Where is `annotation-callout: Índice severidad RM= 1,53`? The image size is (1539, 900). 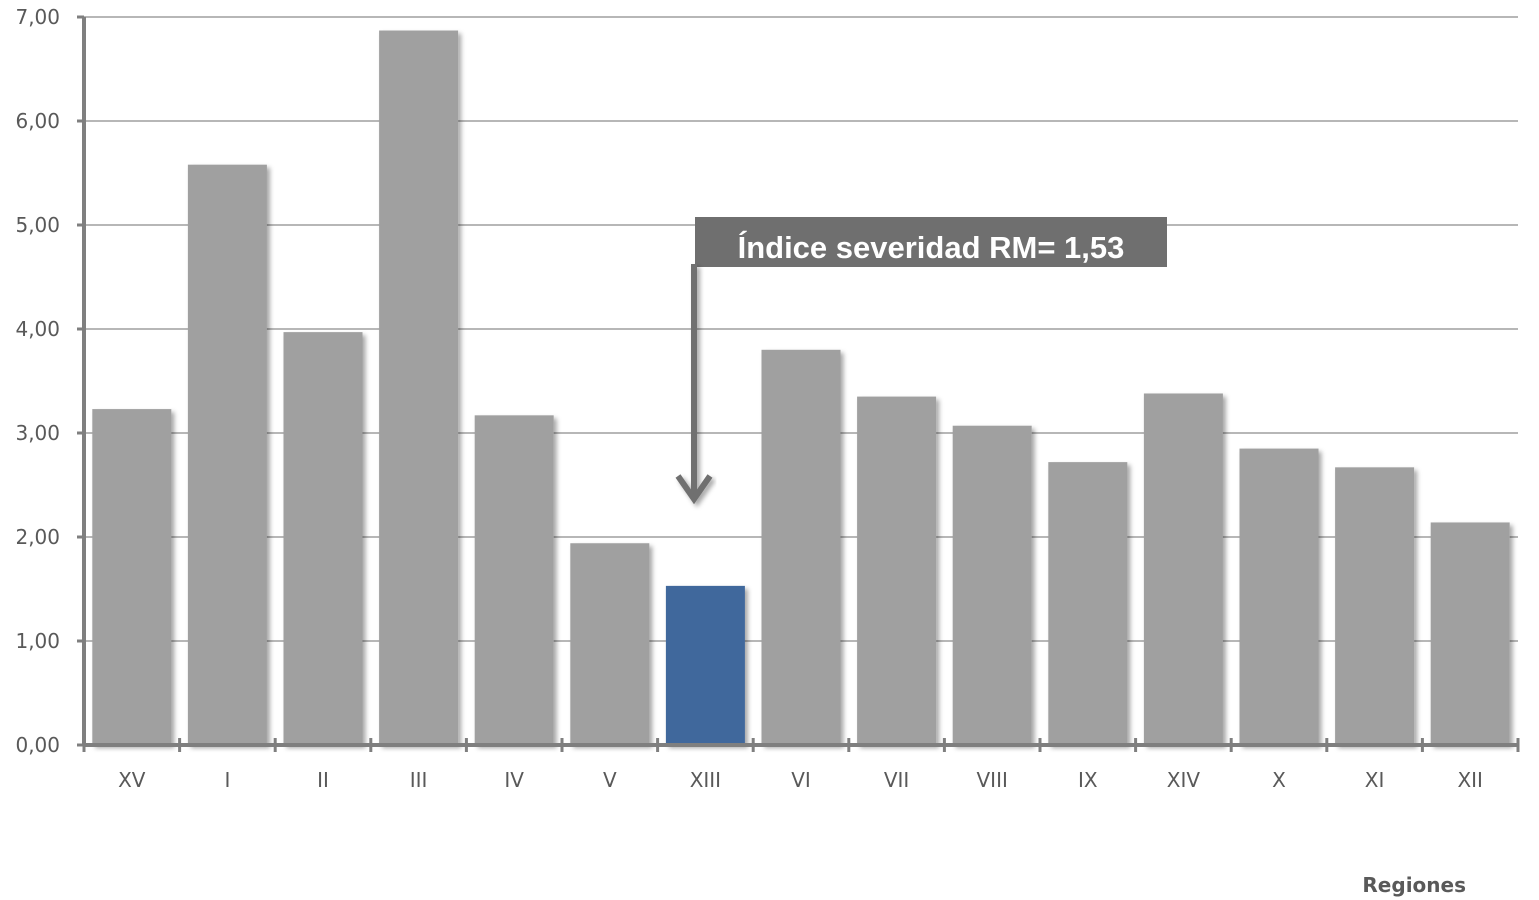
annotation-callout: Índice severidad RM= 1,53 is located at coordinates (921, 361).